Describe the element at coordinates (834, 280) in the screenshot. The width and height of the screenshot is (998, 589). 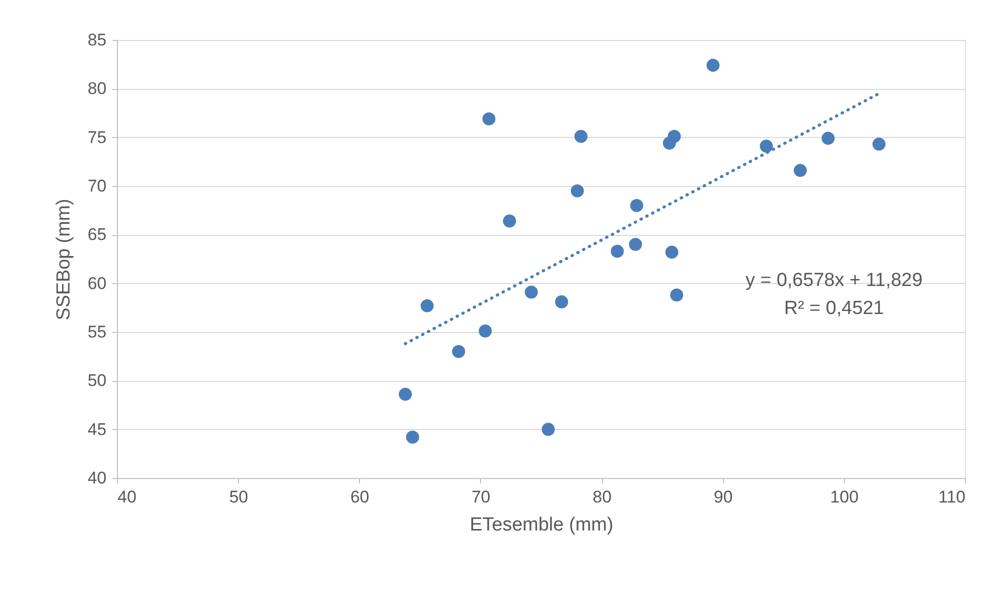
I see `annotation: y = 0,6578x + 11,829` at that location.